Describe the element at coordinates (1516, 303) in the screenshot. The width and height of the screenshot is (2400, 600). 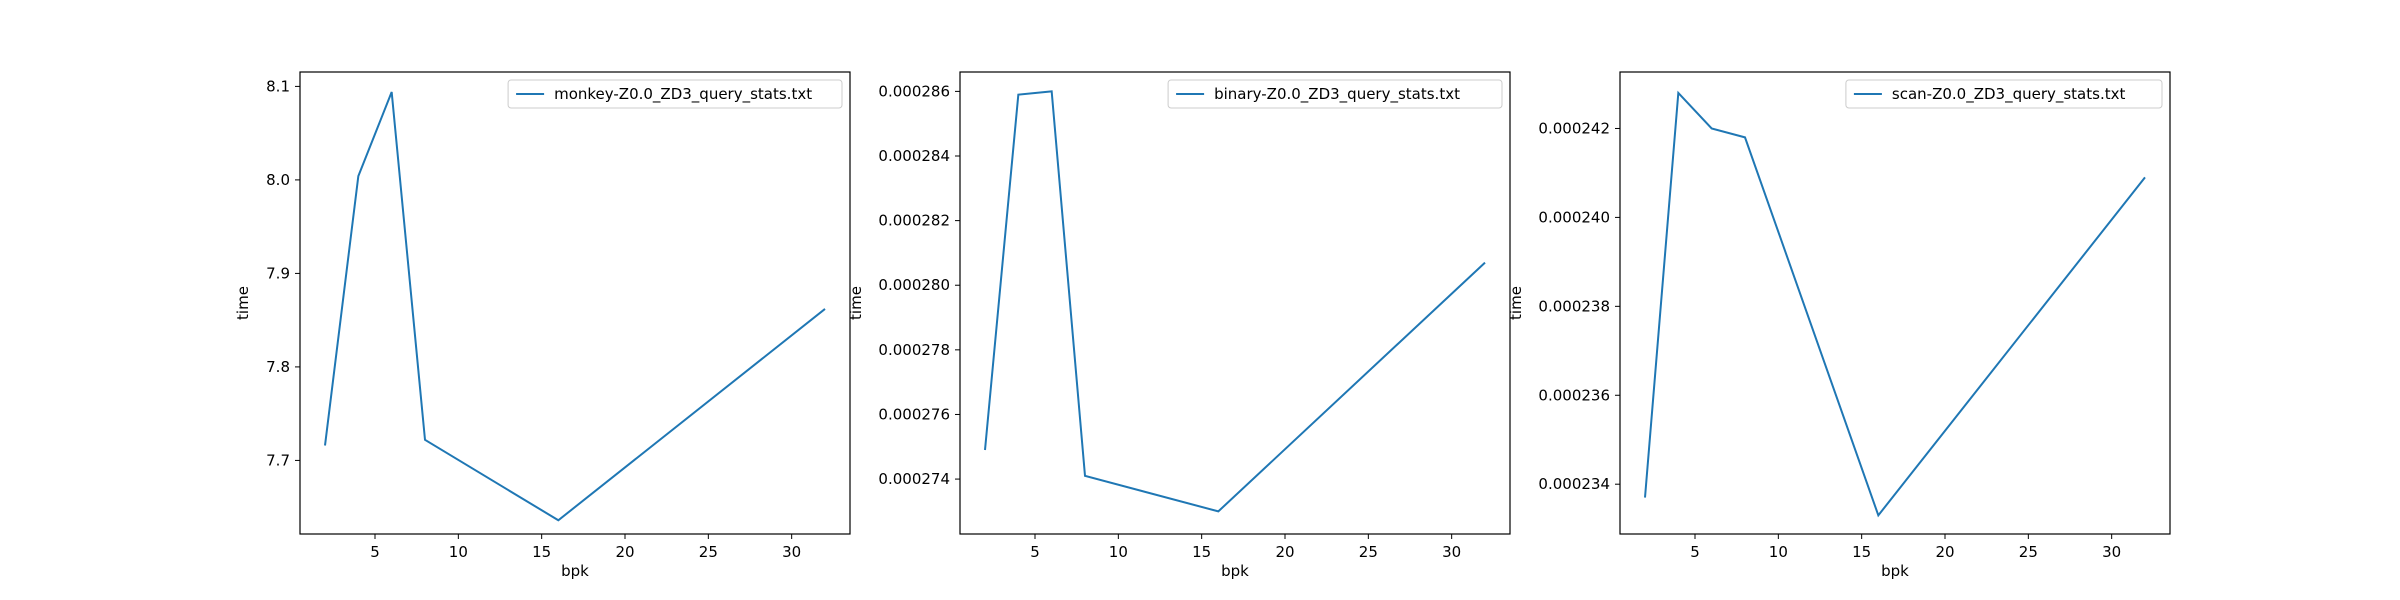
I see `chart-3-yaxis-label: time` at that location.